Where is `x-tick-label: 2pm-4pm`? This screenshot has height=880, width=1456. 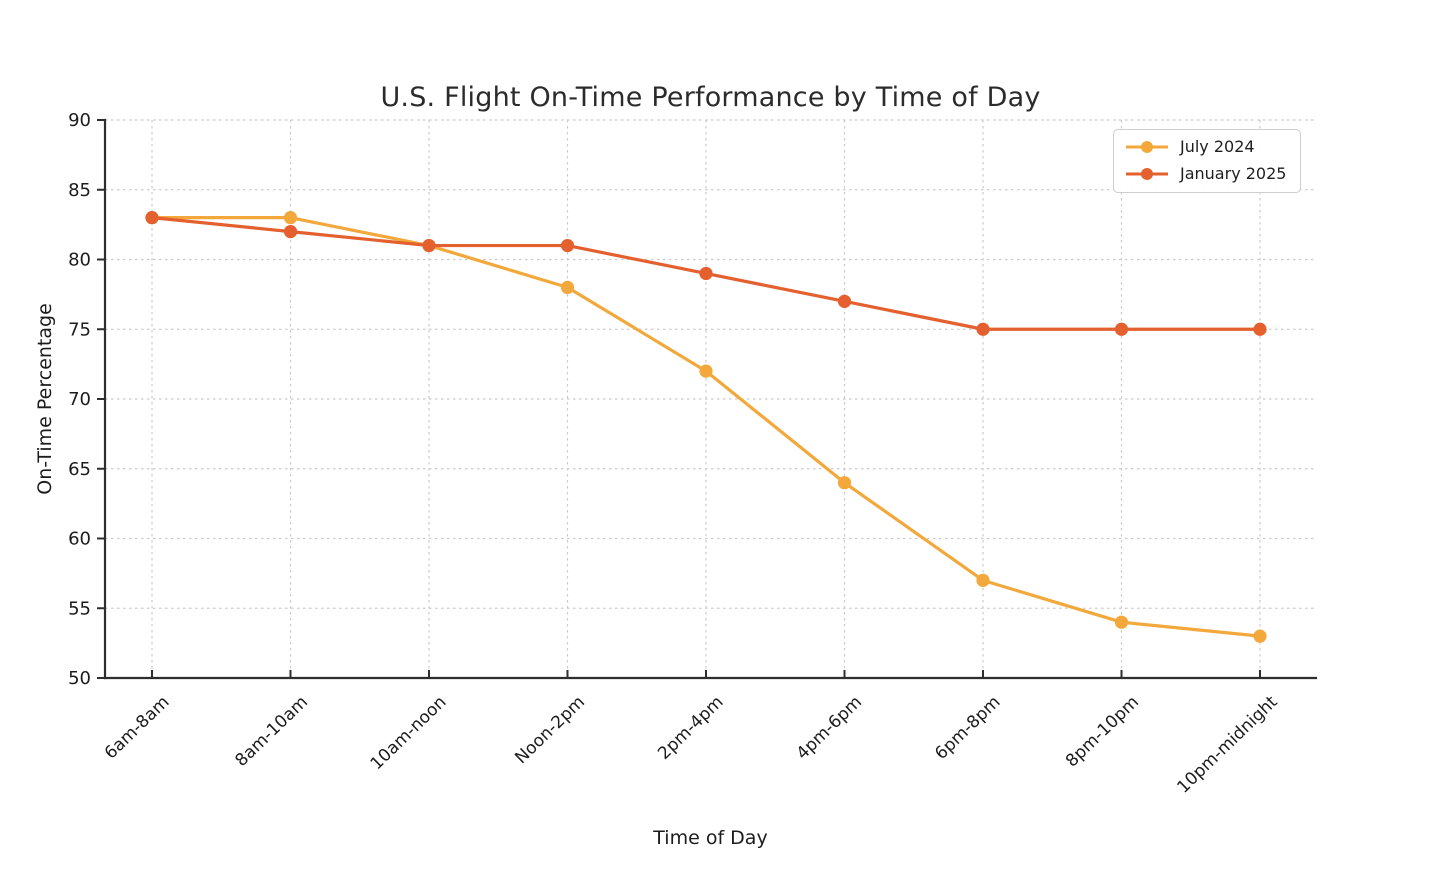 x-tick-label: 2pm-4pm is located at coordinates (690, 728).